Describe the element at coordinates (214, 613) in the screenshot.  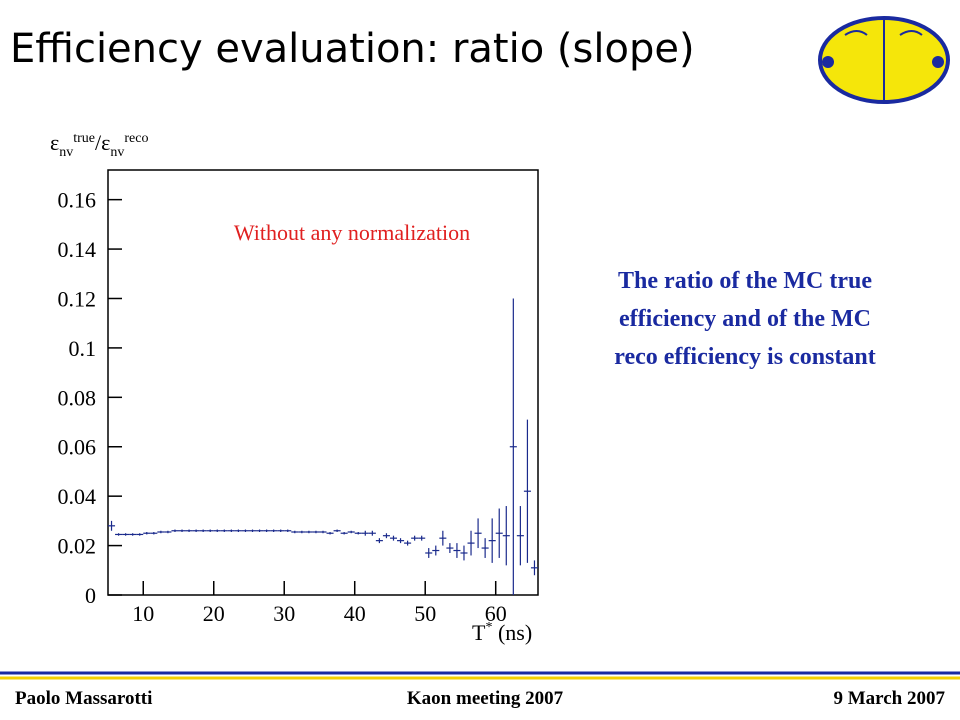
I see `x-tick-label: 20` at that location.